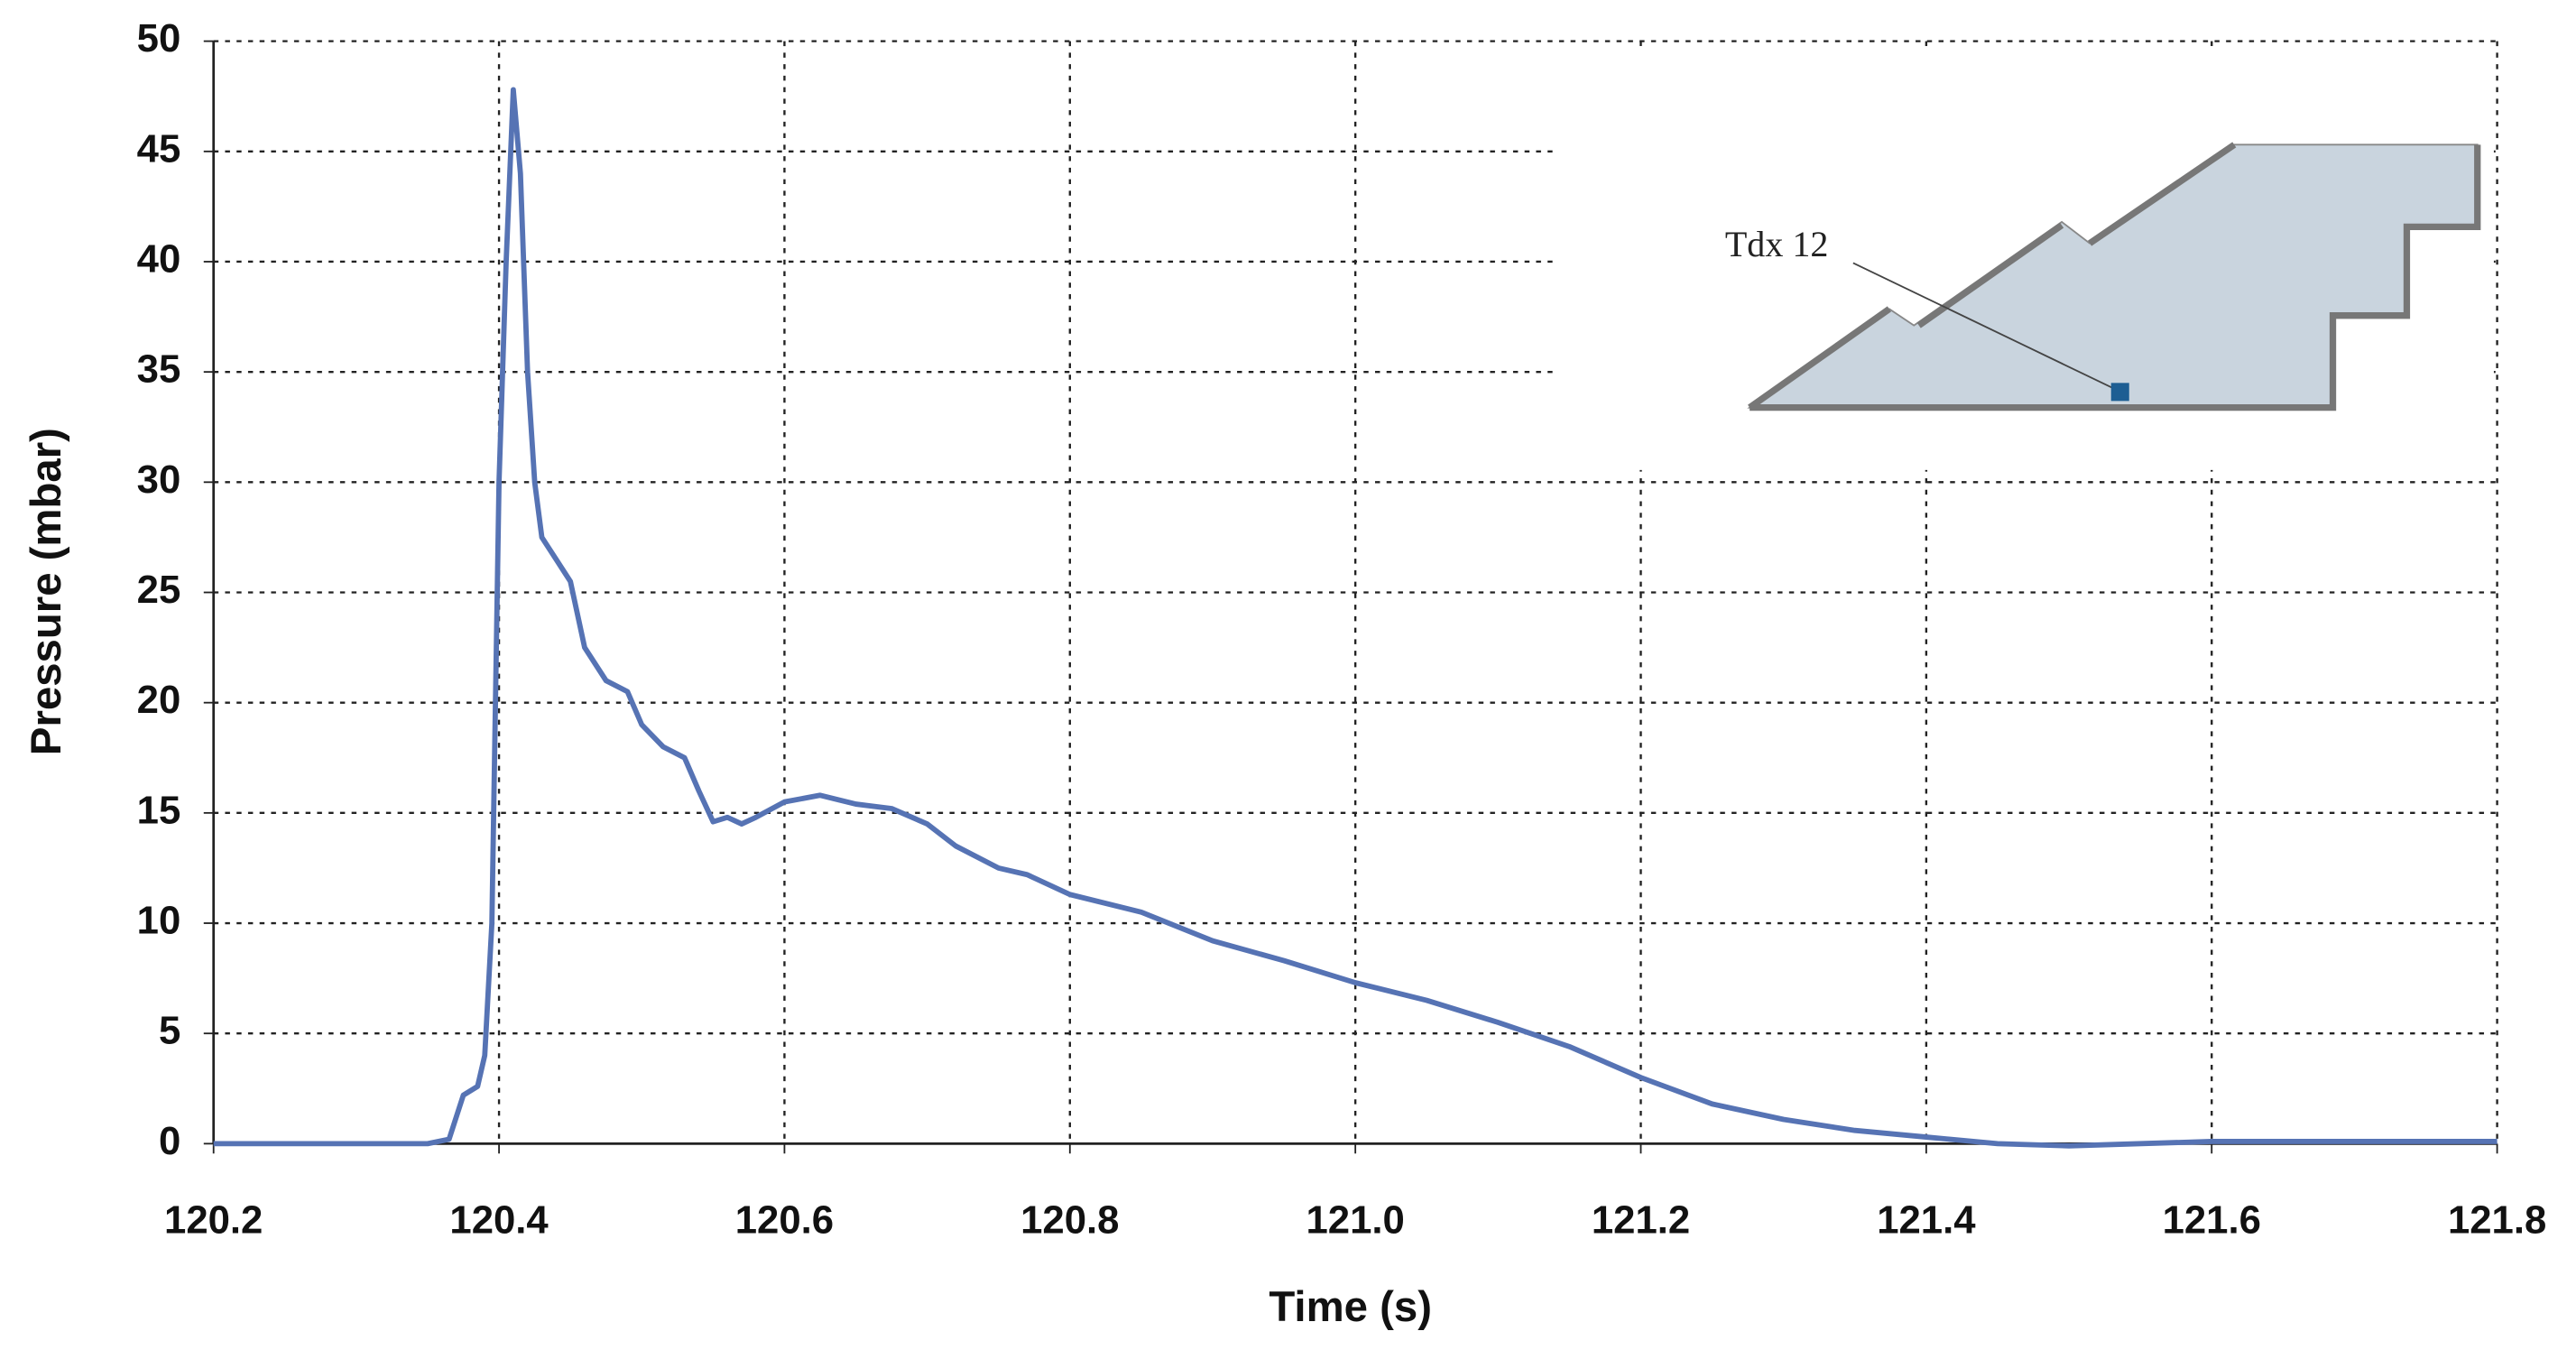 This screenshot has height=1359, width=2576. I want to click on x-tick-label: 120.4, so click(499, 1219).